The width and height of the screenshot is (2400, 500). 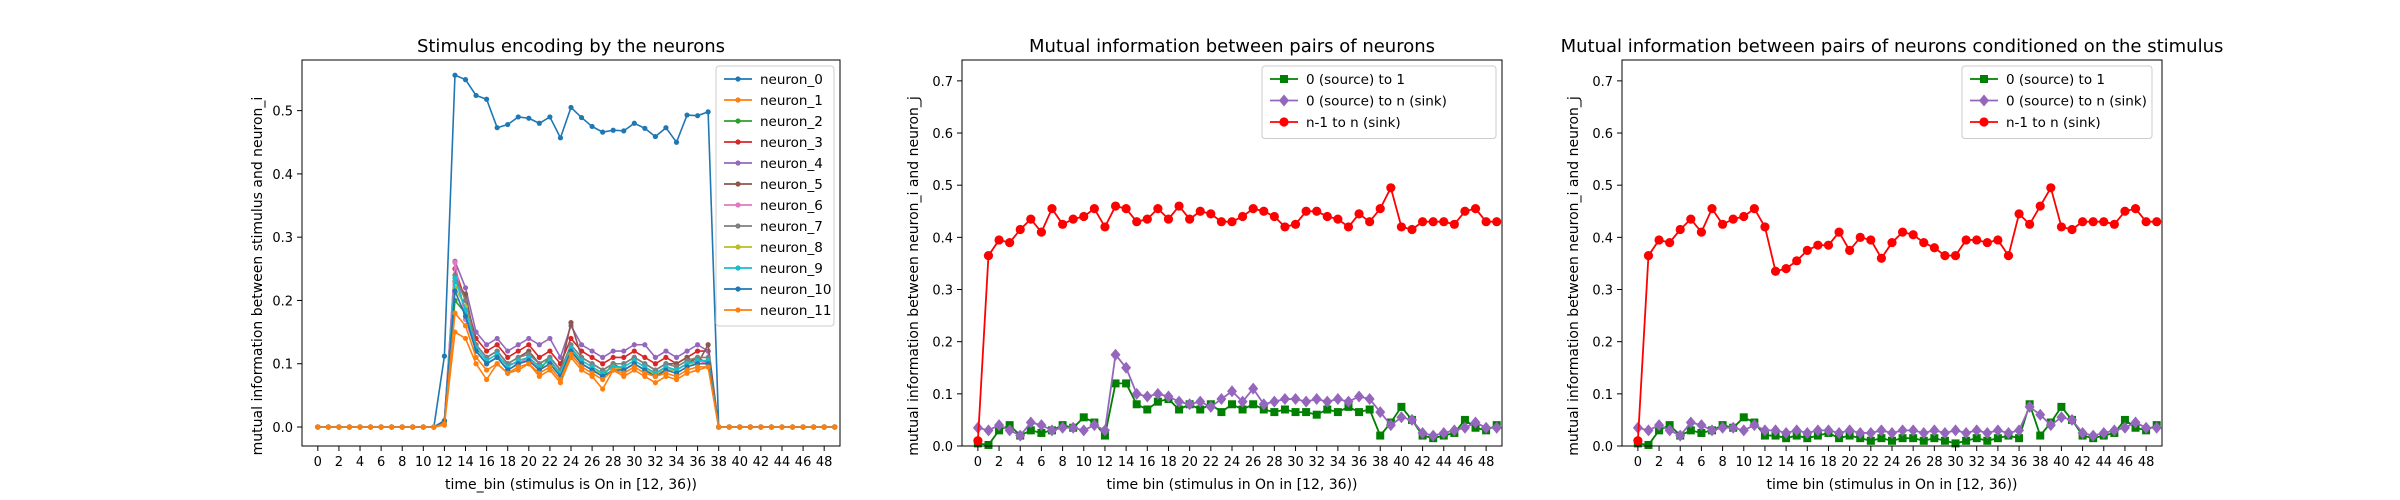 I want to click on legend-item: 0 (source) to n (sink), so click(x=2058, y=102).